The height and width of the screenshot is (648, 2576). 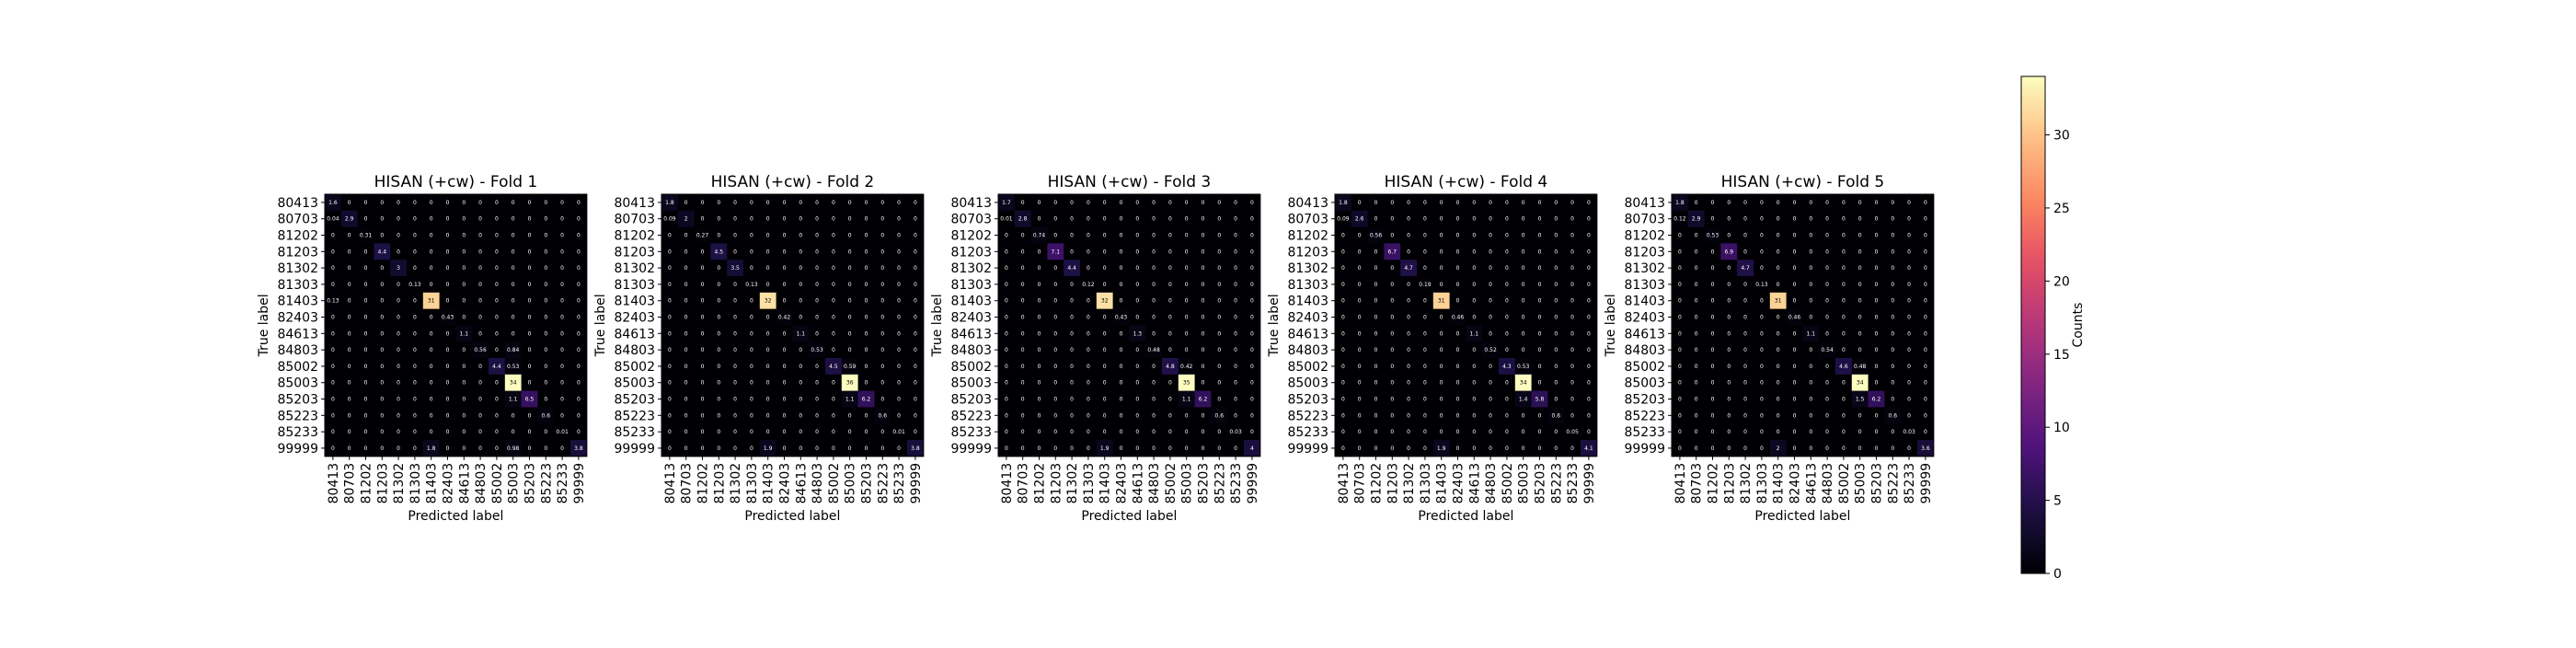 I want to click on colorbar-bar, so click(x=2033, y=324).